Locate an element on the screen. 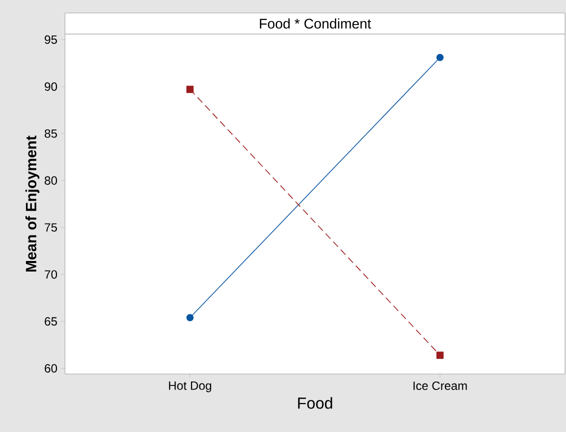  x-tick-label: Ice Cream is located at coordinates (440, 386).